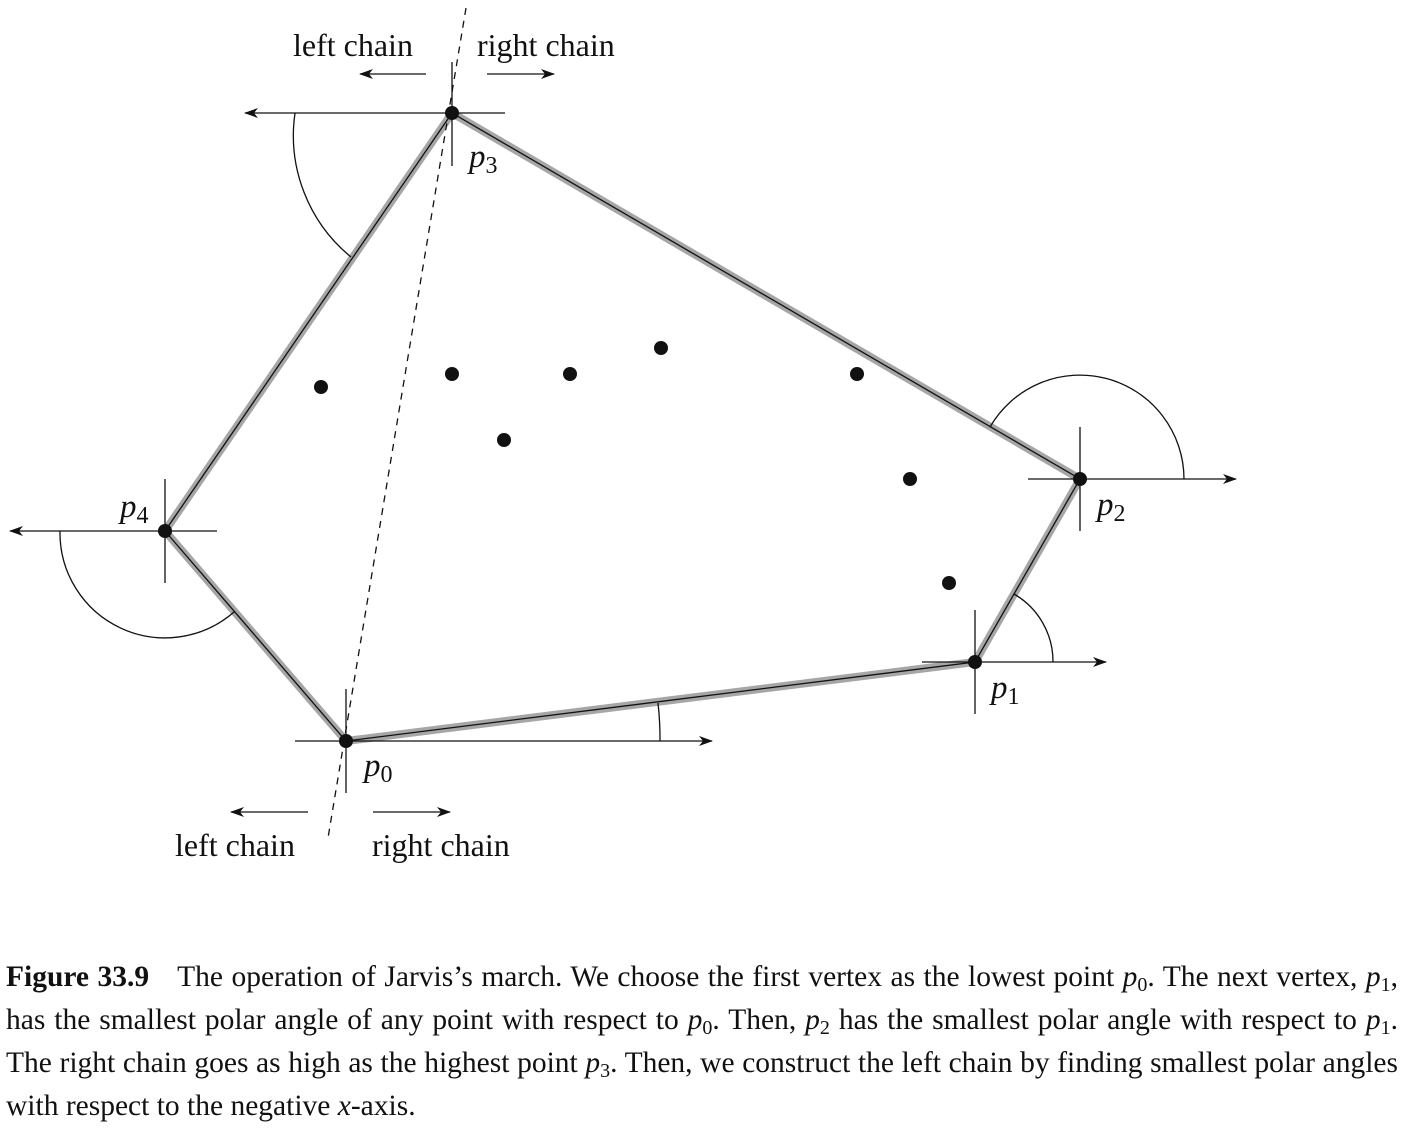  I want to click on top-right-chain-label: right chain, so click(546, 45).